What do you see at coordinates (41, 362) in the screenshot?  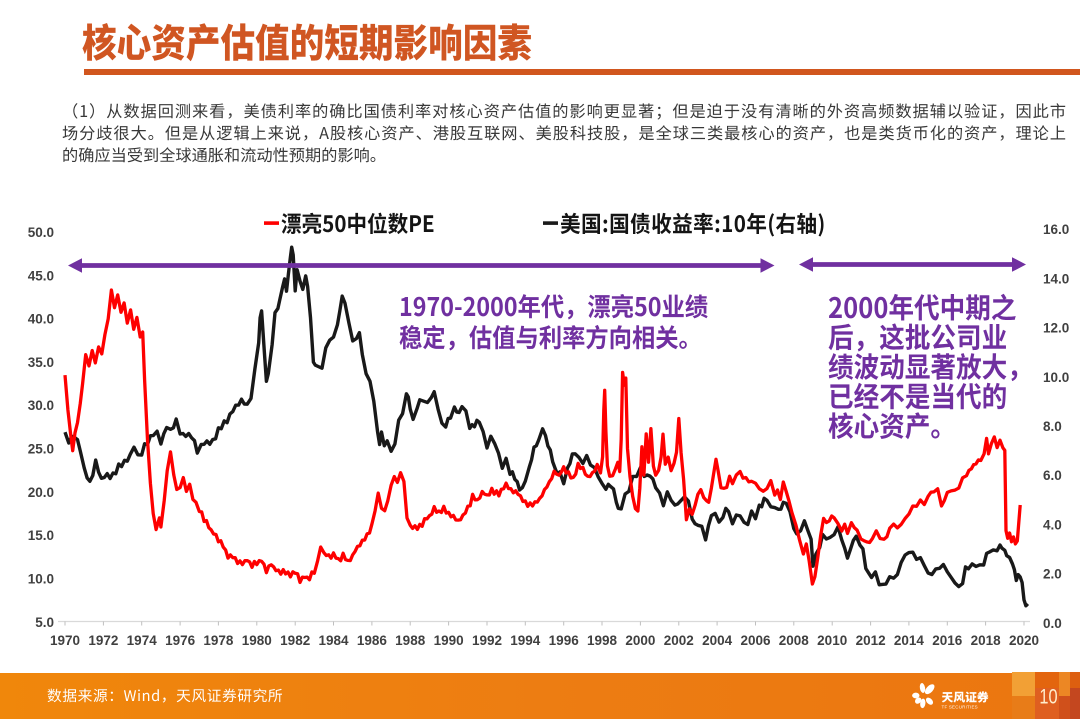 I see `svg-text: 35.0` at bounding box center [41, 362].